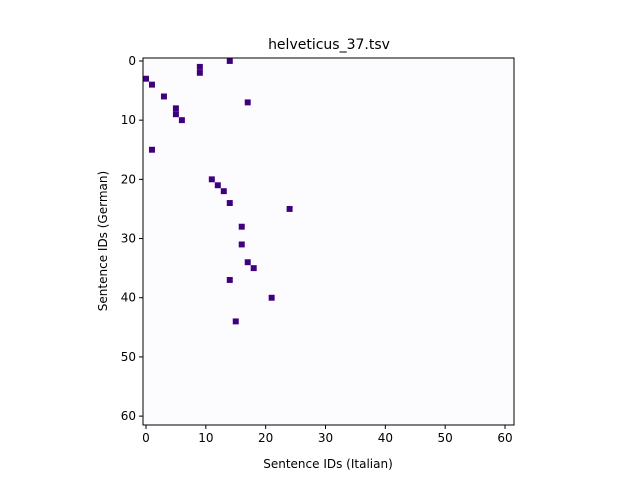 The width and height of the screenshot is (640, 480). What do you see at coordinates (218, 191) in the screenshot?
I see `cells-layer` at bounding box center [218, 191].